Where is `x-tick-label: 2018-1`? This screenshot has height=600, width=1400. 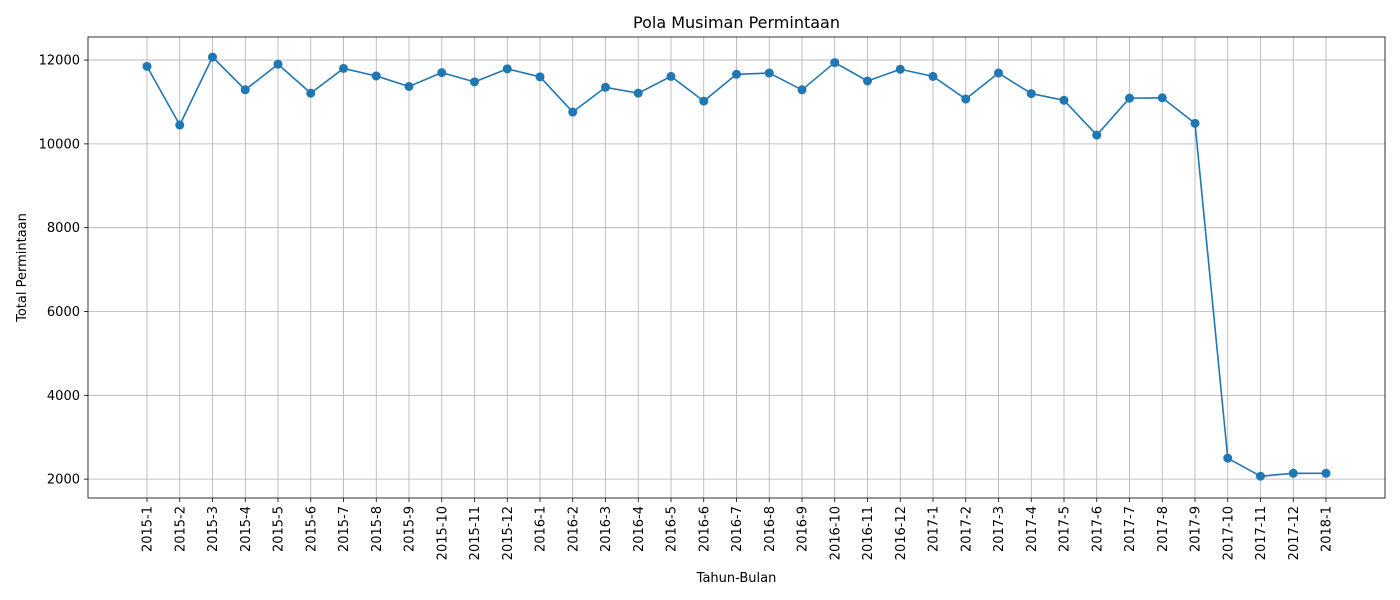
x-tick-label: 2018-1 is located at coordinates (1327, 529).